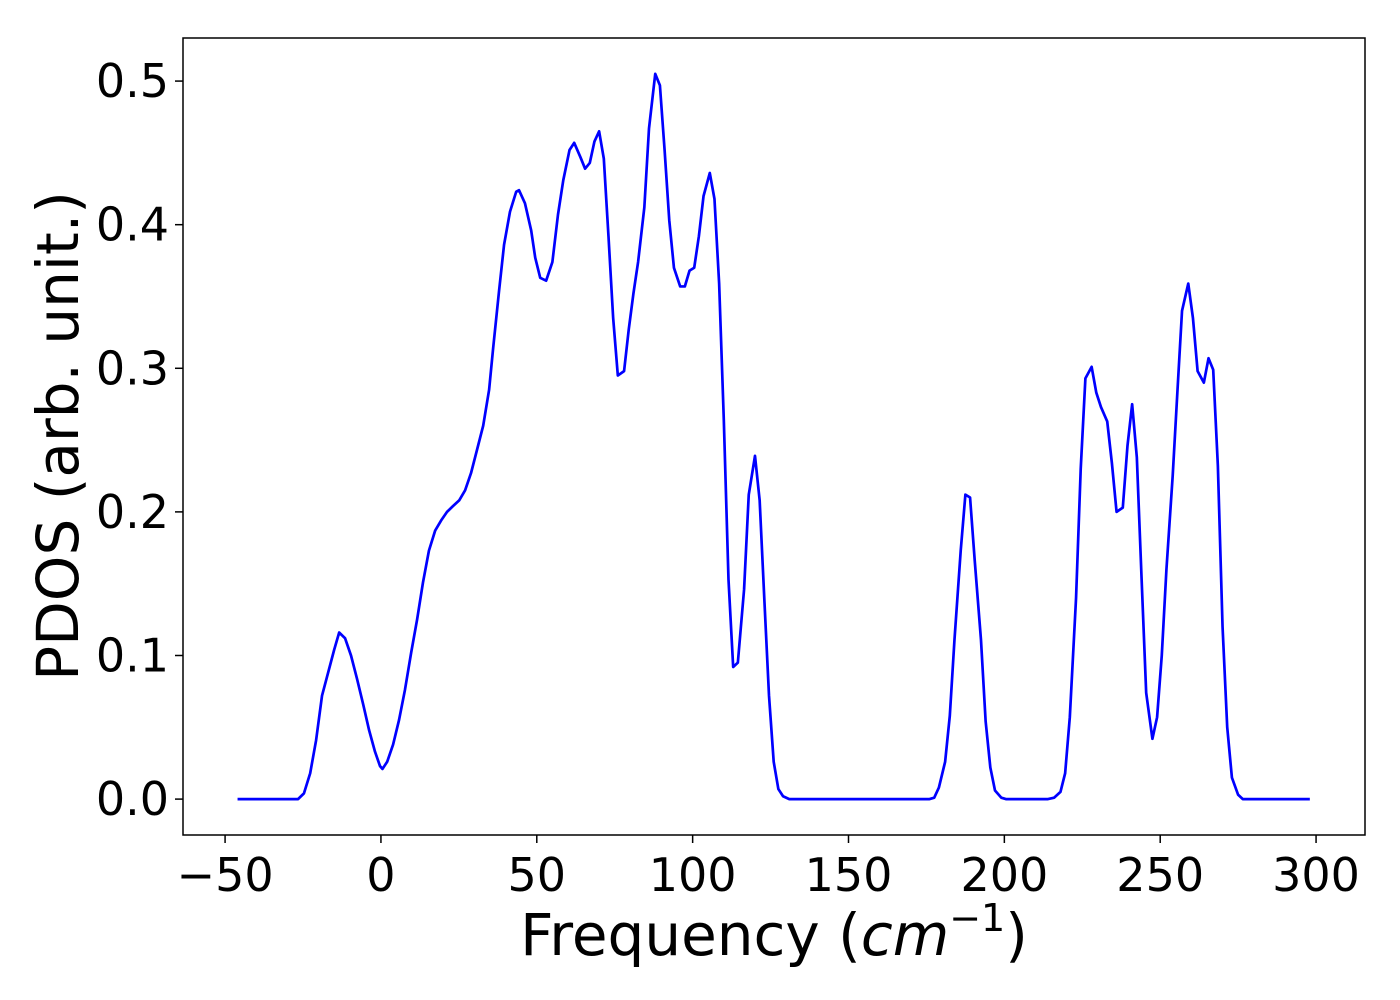  Describe the element at coordinates (1004, 875) in the screenshot. I see `x-tick-label: 200` at that location.